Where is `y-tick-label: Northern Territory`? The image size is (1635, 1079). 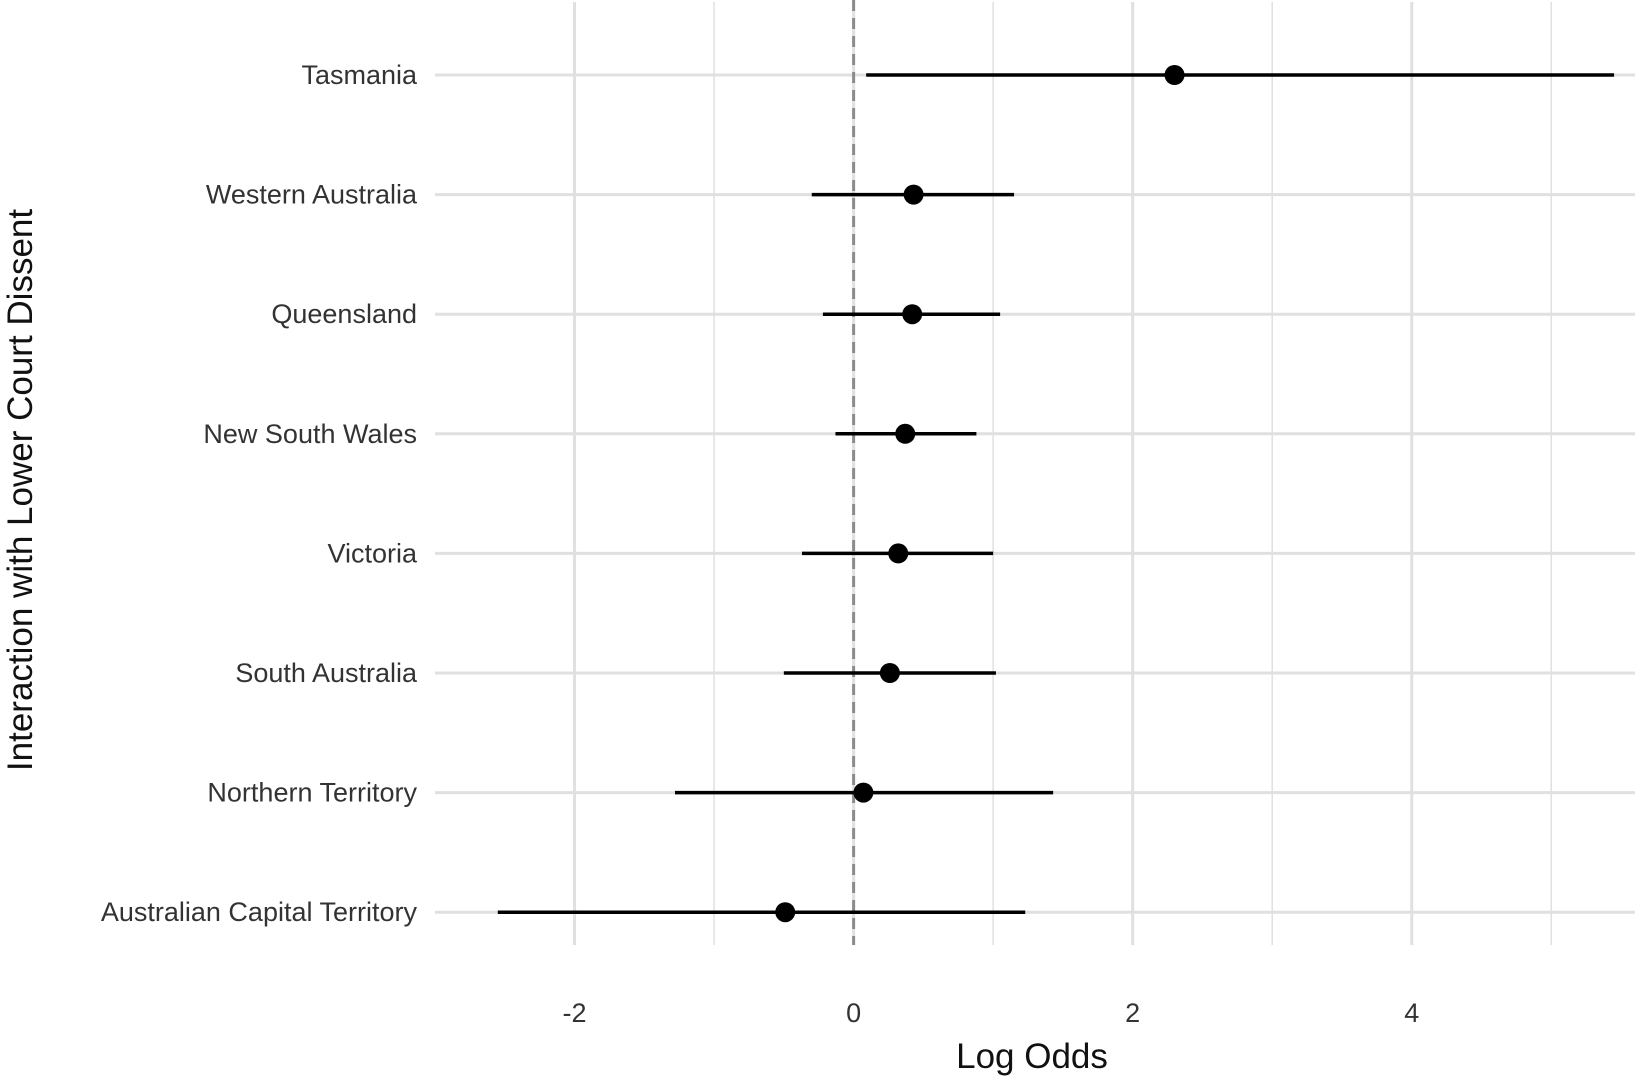
y-tick-label: Northern Territory is located at coordinates (312, 793).